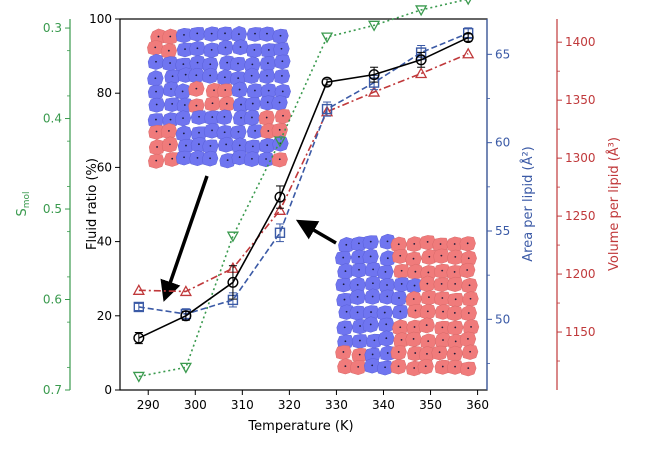 The image size is (645, 450). Describe the element at coordinates (580, 158) in the screenshot. I see `volume-tick-label: 1300` at that location.